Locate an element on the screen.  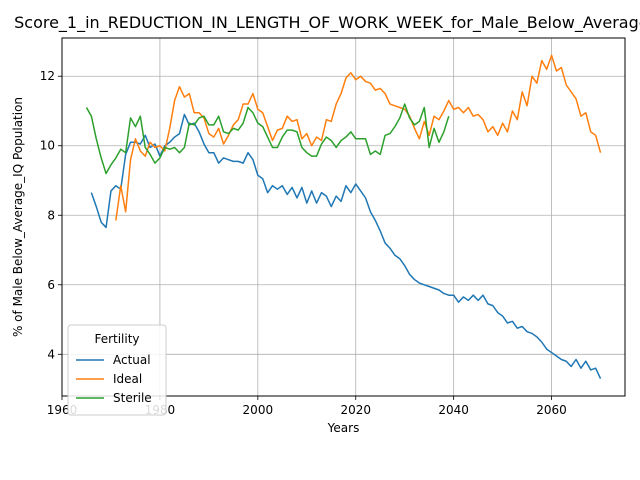
y-tick-label: 12 is located at coordinates (47, 76).